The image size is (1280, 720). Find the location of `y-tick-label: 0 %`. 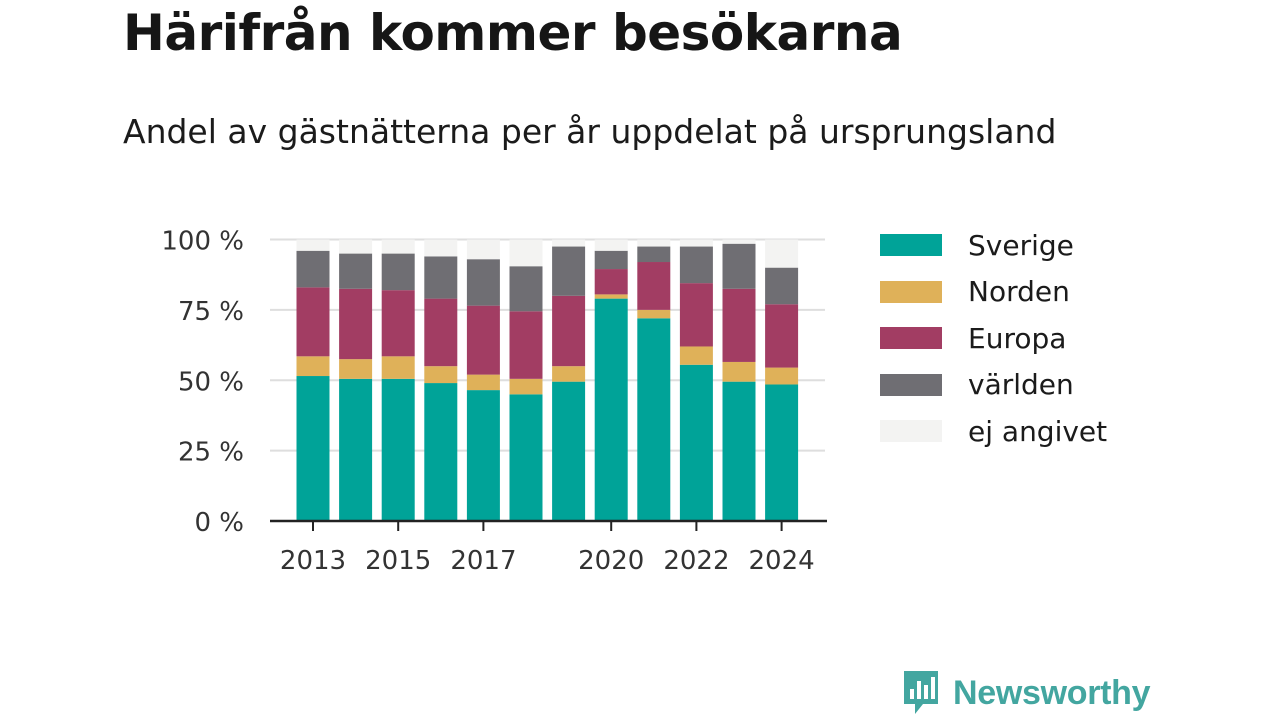

y-tick-label: 0 % is located at coordinates (219, 523).